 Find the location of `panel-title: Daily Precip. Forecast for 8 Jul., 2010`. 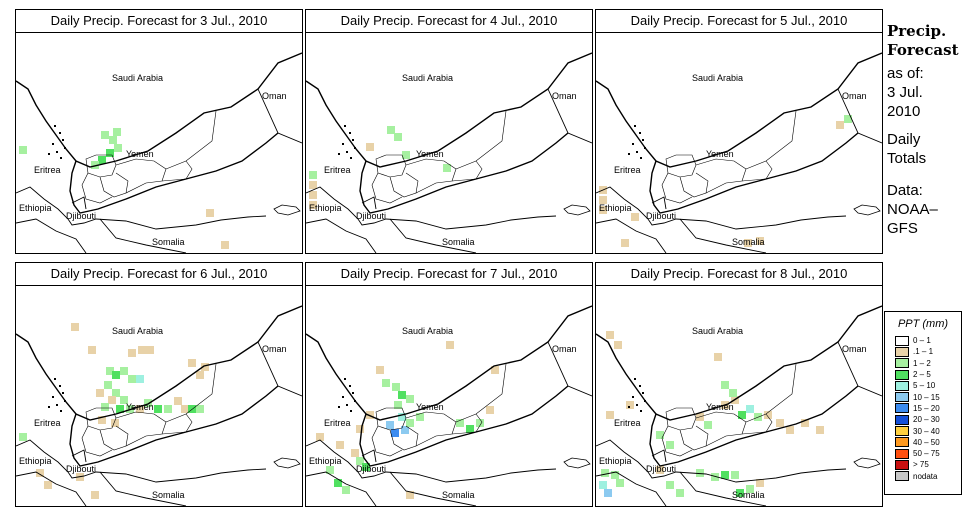

panel-title: Daily Precip. Forecast for 8 Jul., 2010 is located at coordinates (739, 274).